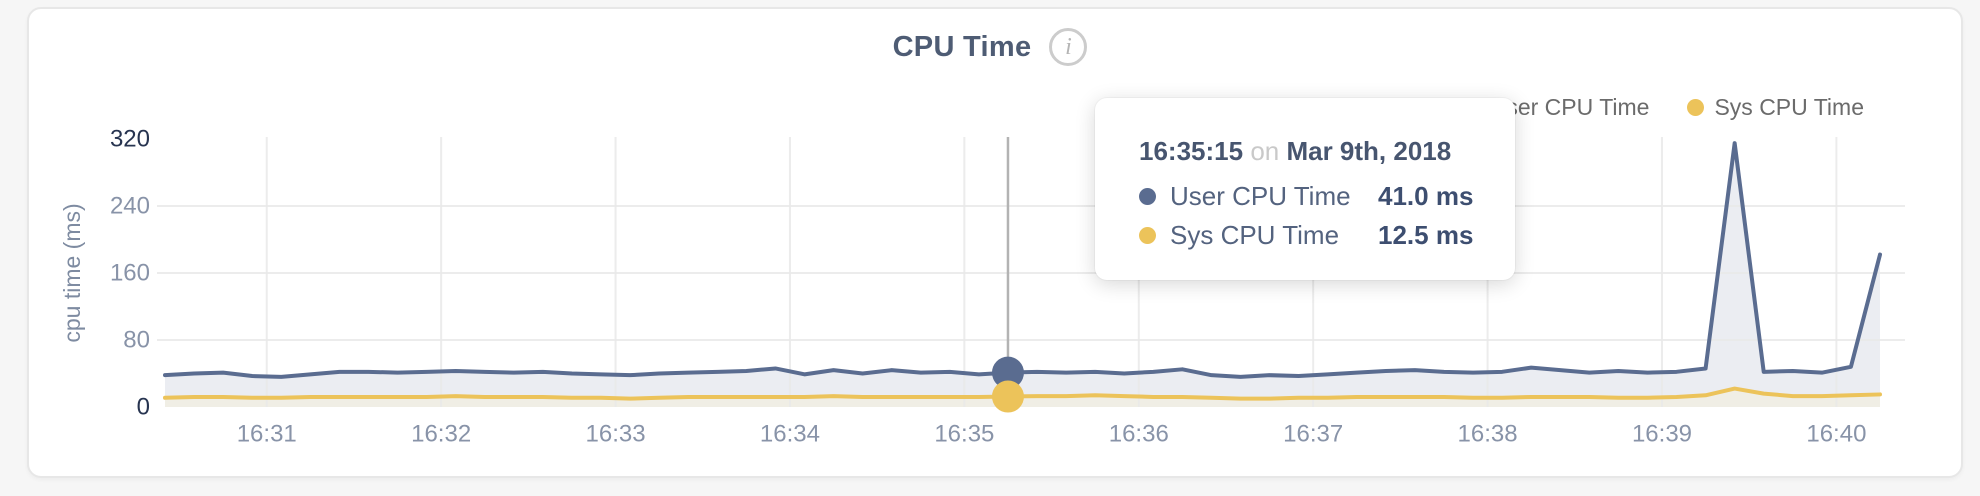 The image size is (1980, 496). What do you see at coordinates (1191, 151) in the screenshot?
I see `tooltip-time: 16:35:15` at bounding box center [1191, 151].